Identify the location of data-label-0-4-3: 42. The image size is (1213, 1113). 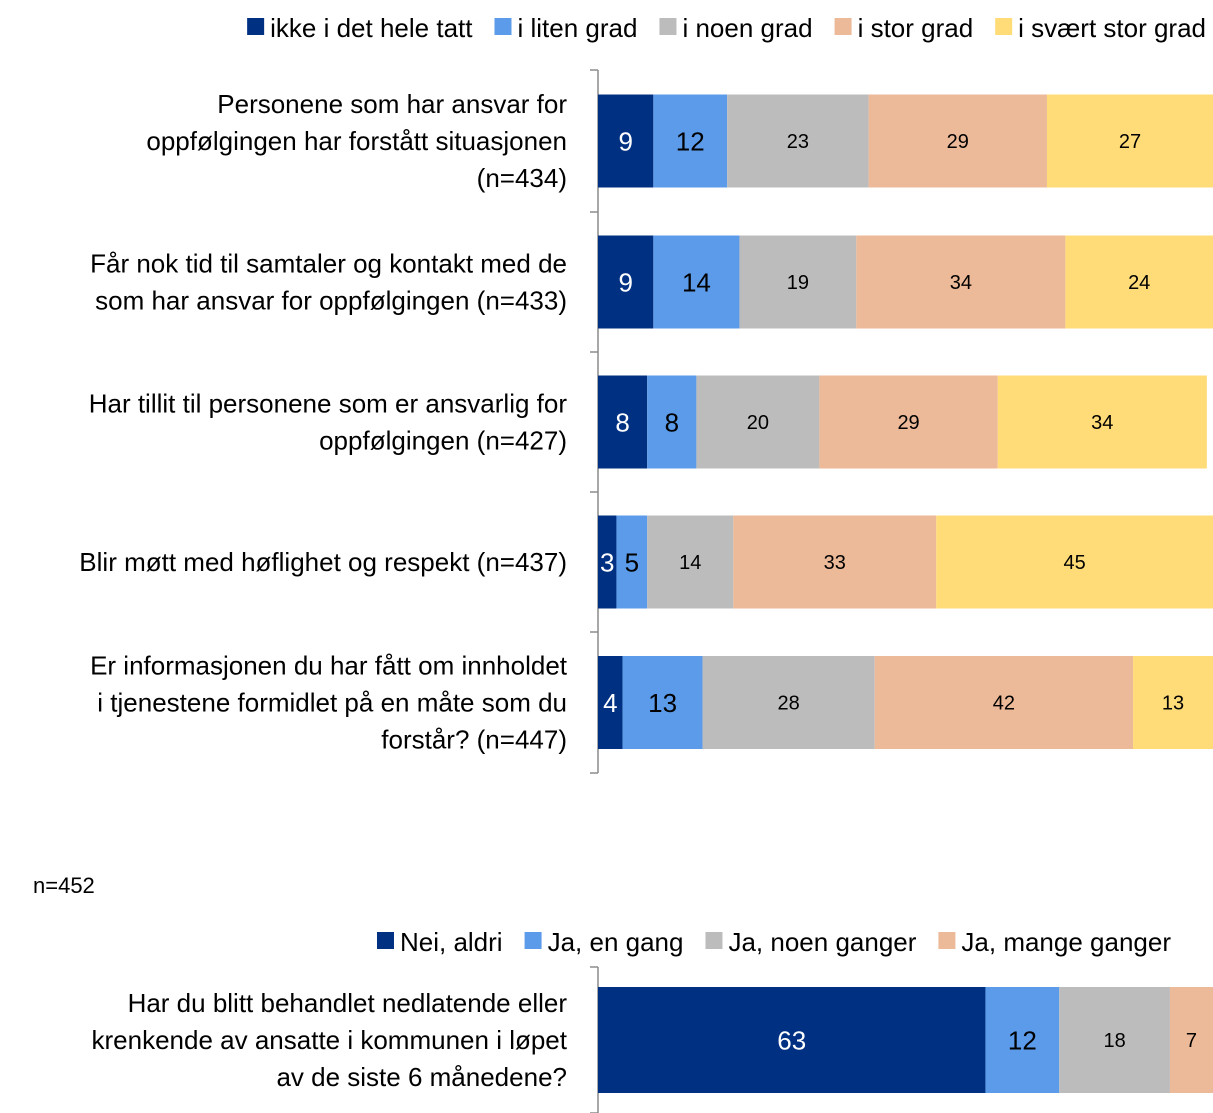
(1004, 704).